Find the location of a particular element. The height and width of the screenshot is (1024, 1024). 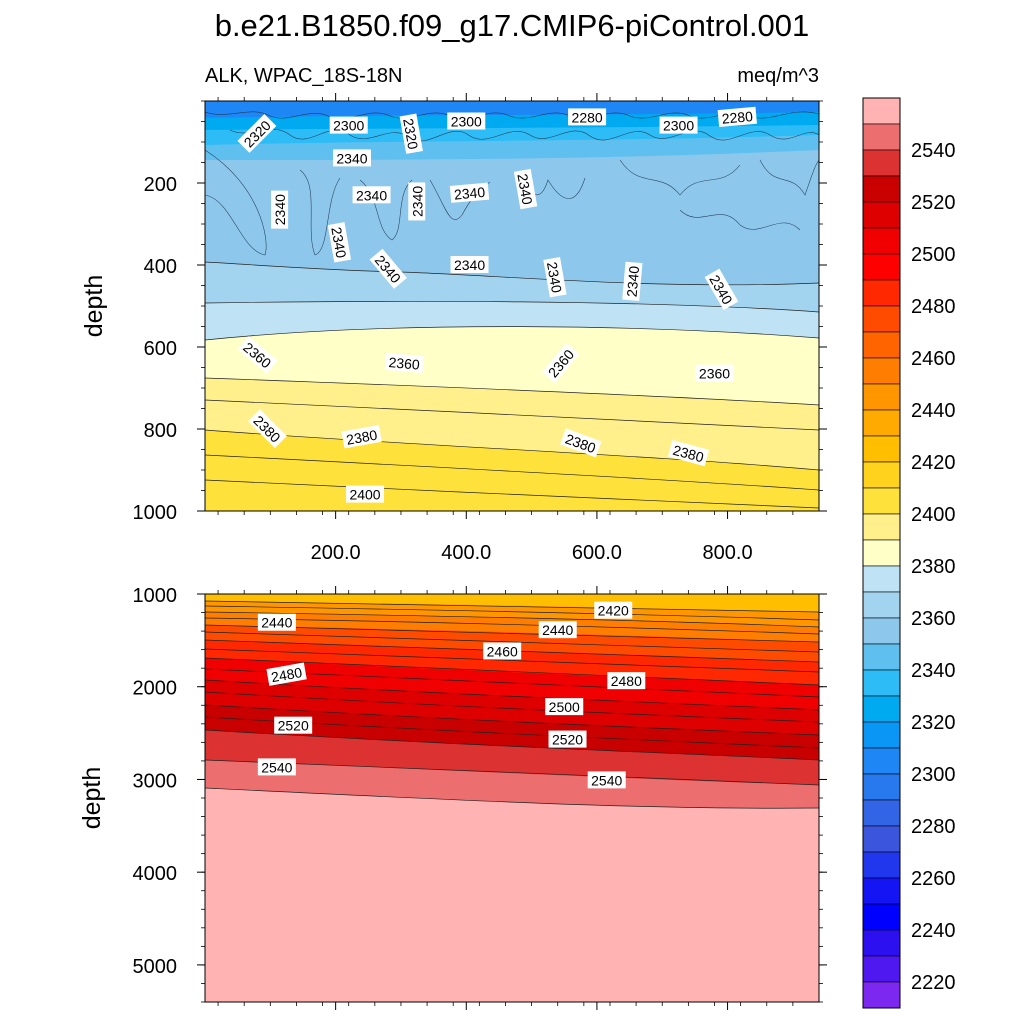

contour-label-text: 2400 is located at coordinates (364, 495).